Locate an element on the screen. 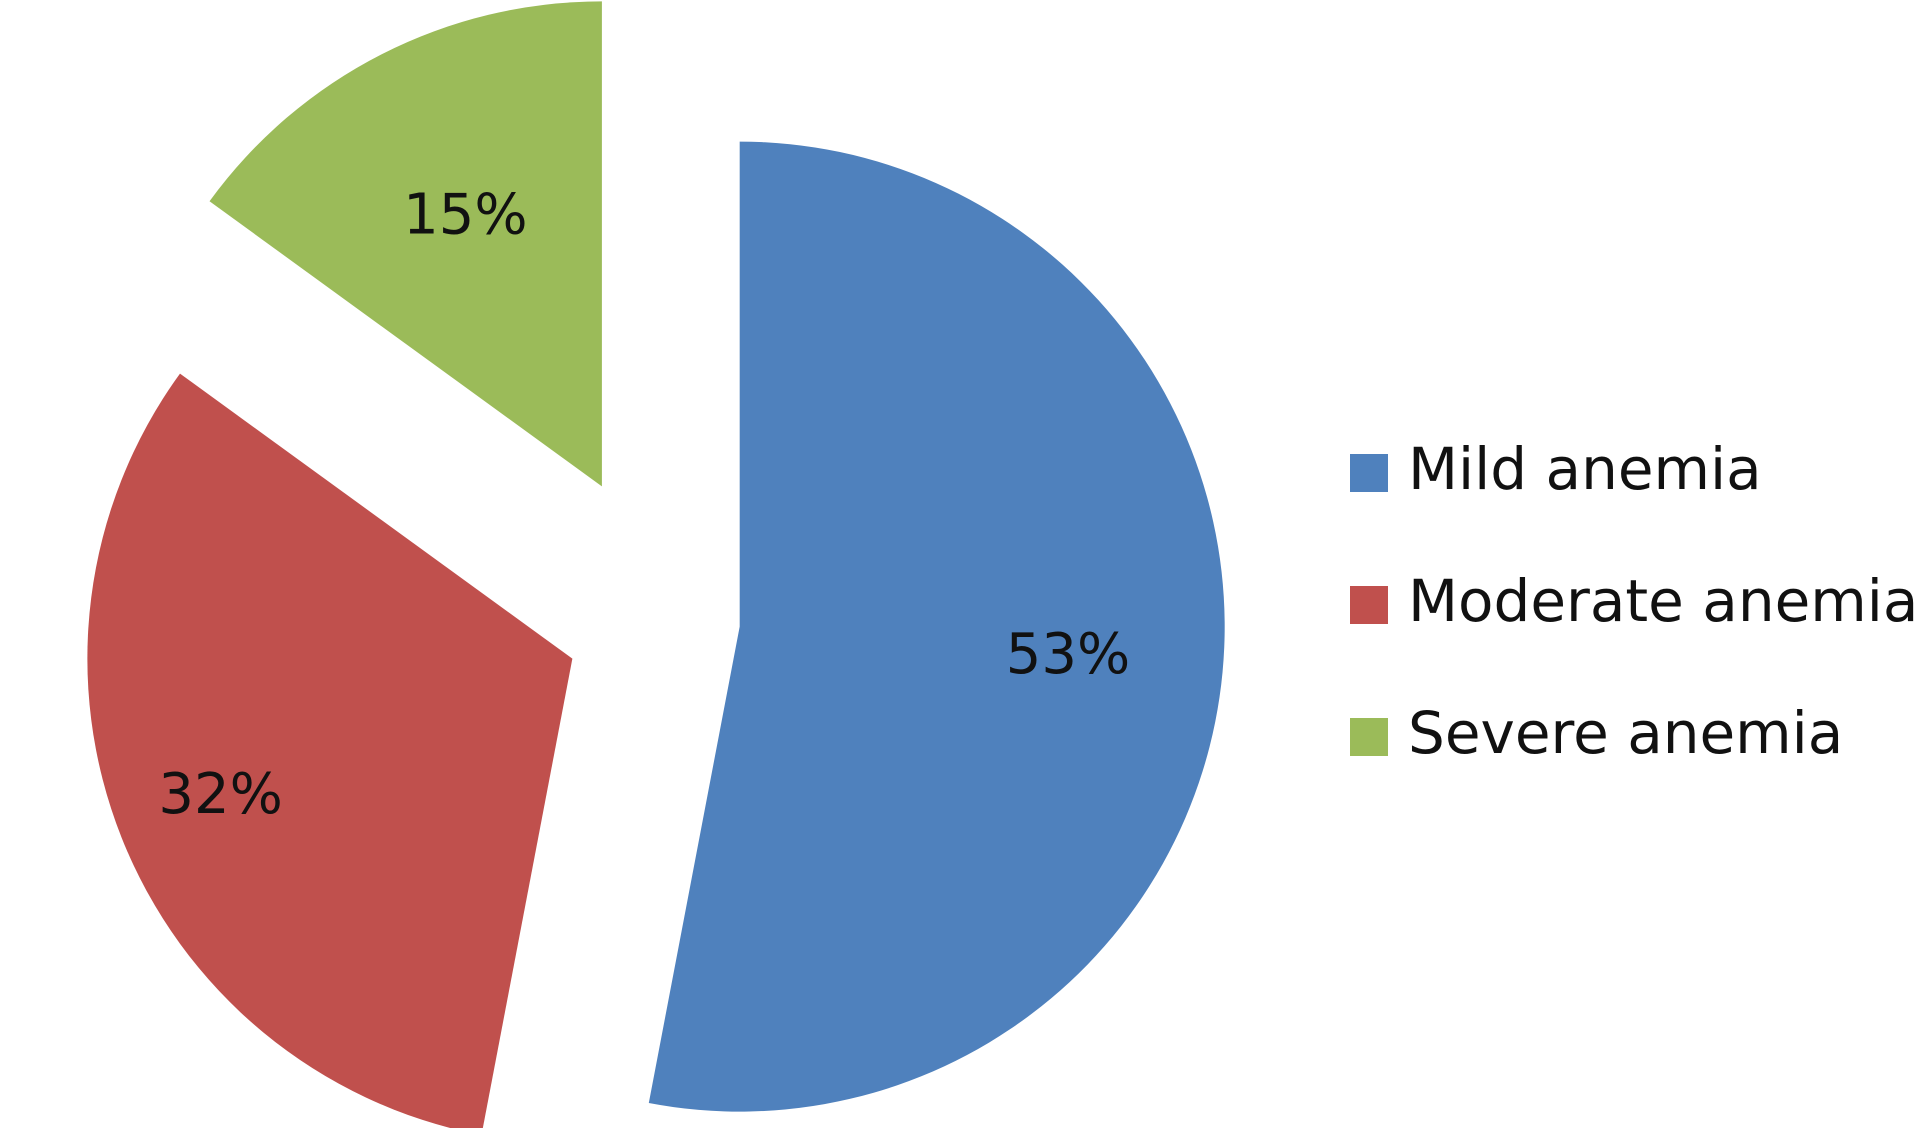  legend-label-mild-anemia: Mild anemia is located at coordinates (1585, 469).